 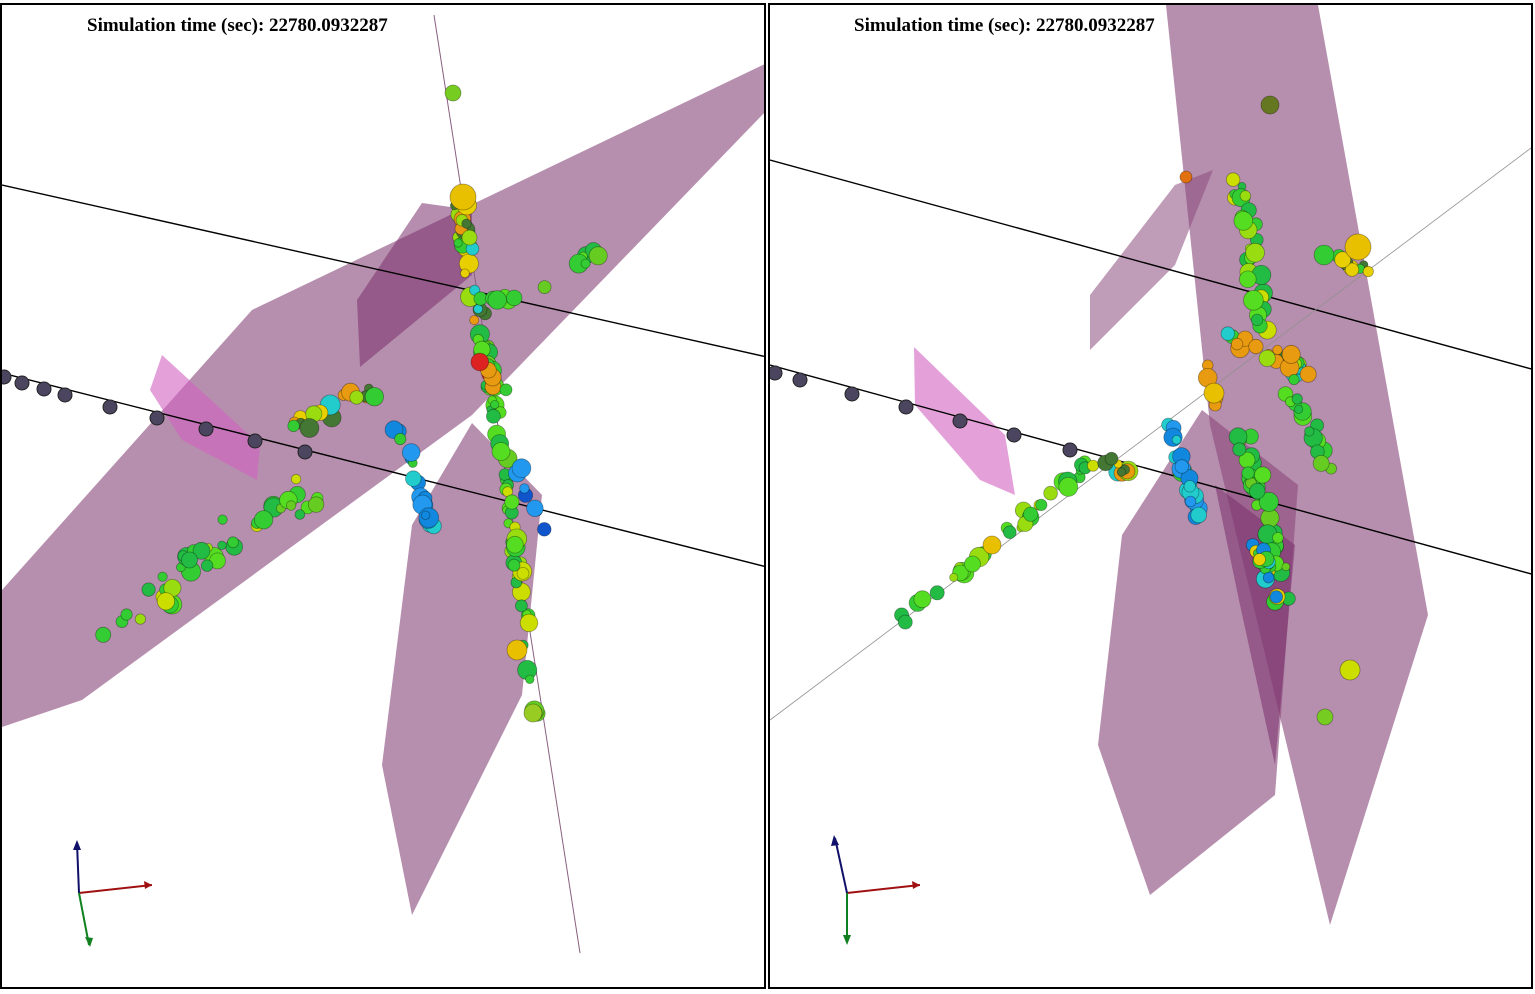 I want to click on axis-triad-icon, so click(x=113, y=893).